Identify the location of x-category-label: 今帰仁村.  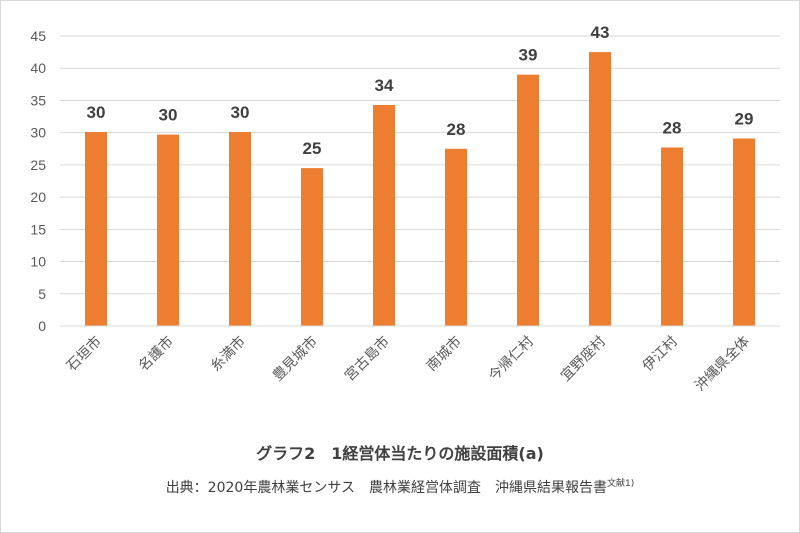
(511, 359).